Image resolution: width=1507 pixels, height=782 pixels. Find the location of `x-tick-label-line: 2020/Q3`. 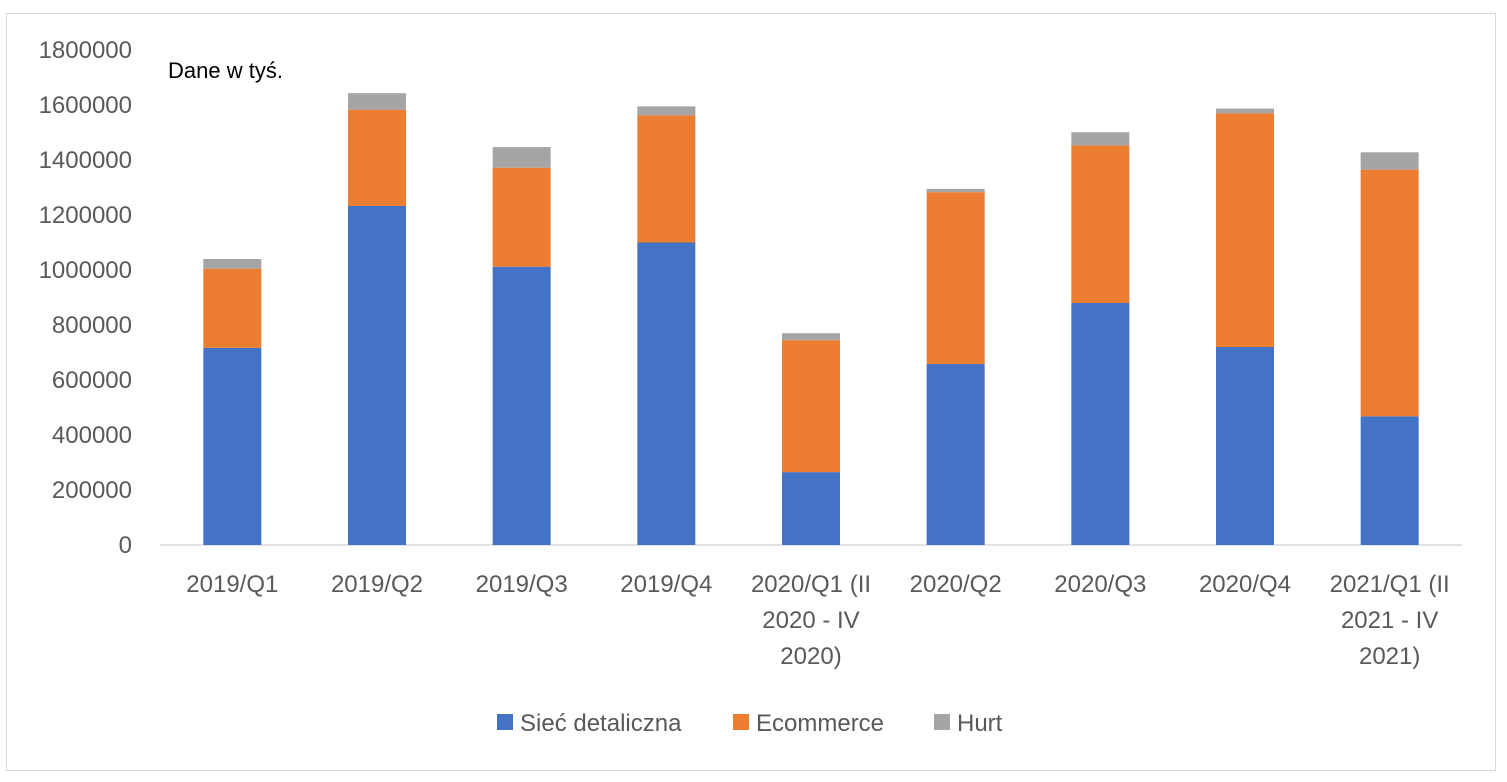

x-tick-label-line: 2020/Q3 is located at coordinates (1100, 584).